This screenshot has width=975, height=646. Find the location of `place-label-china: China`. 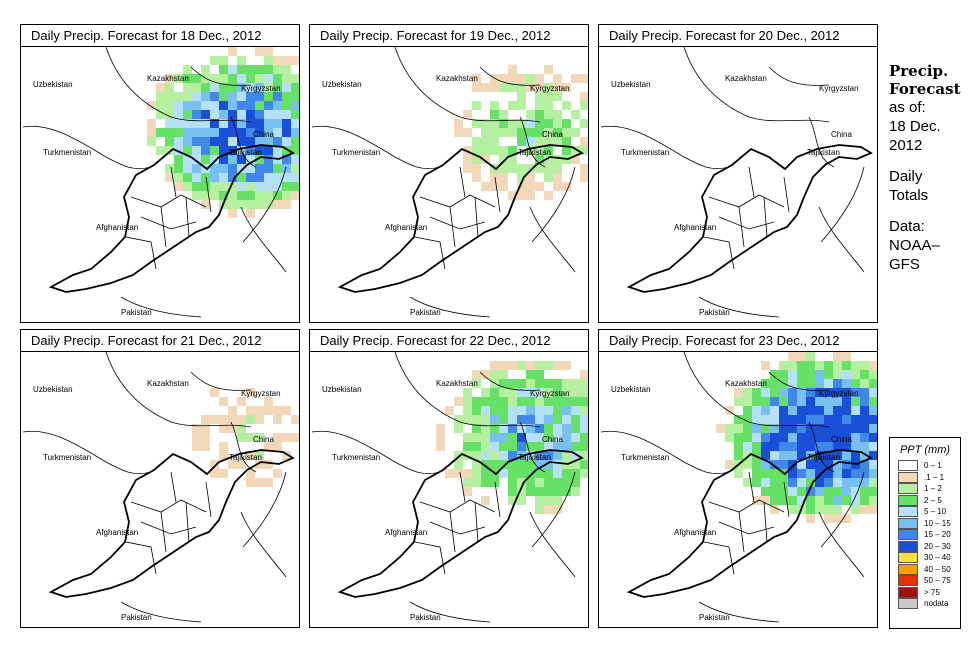

place-label-china: China is located at coordinates (263, 439).